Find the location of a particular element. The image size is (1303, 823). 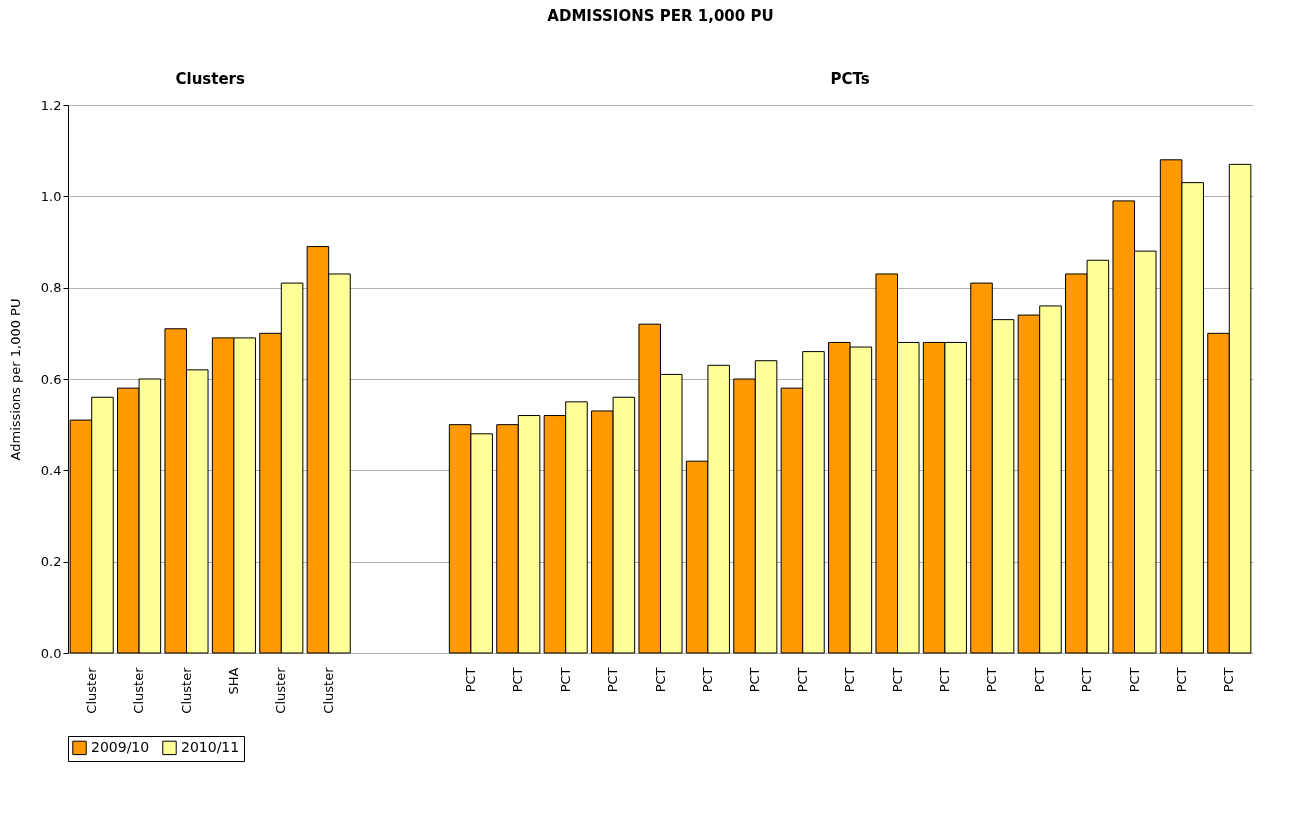

chart-title: ADMISSIONS PER 1,000 PU is located at coordinates (660, 16).